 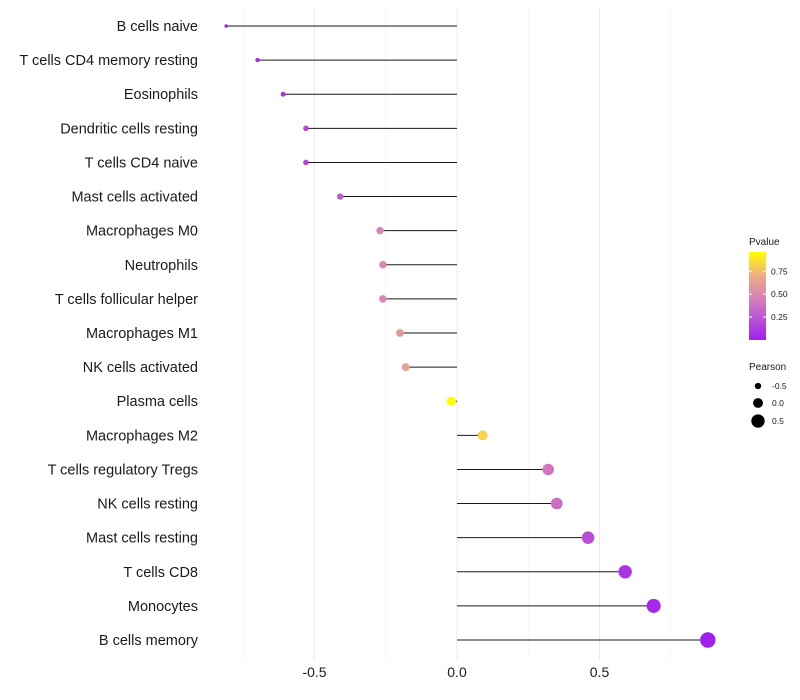 What do you see at coordinates (142, 232) in the screenshot?
I see `category-label: Macrophages M0` at bounding box center [142, 232].